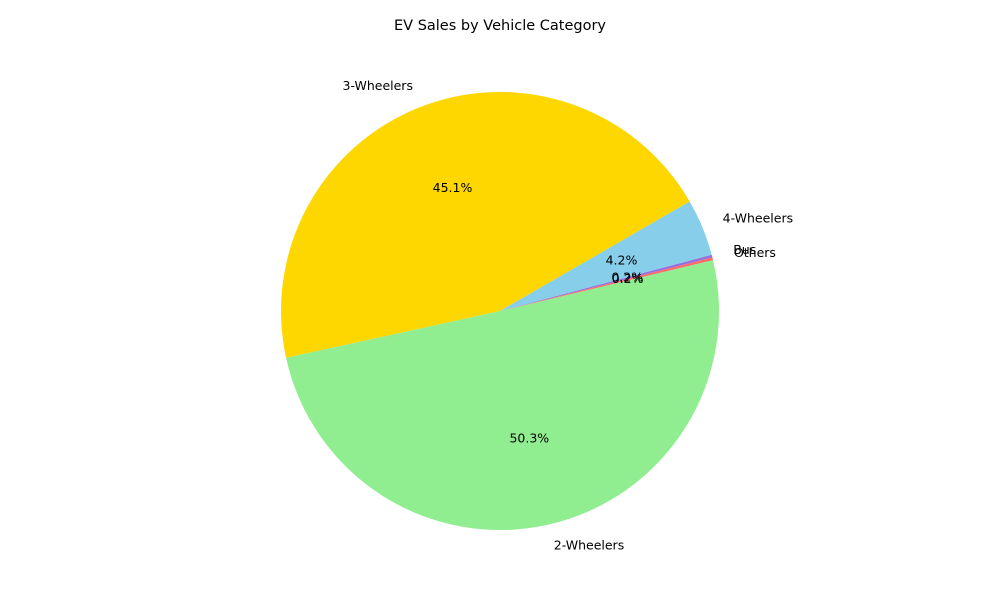  I want to click on slice-label-others: Others, so click(755, 252).